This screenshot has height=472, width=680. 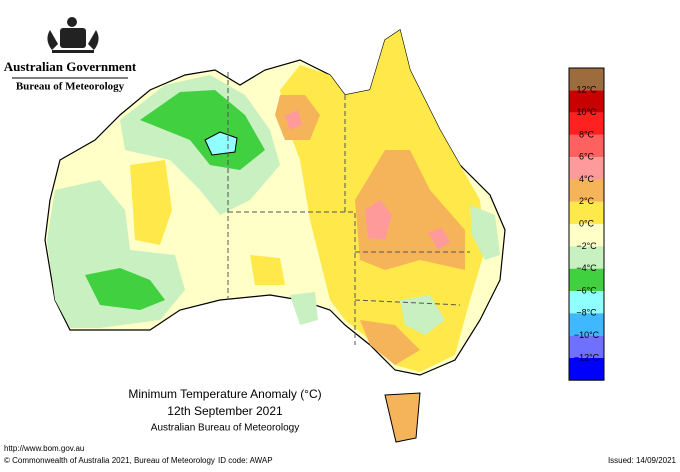 I want to click on bureau: Bureau of Meteorology, so click(x=70, y=87).